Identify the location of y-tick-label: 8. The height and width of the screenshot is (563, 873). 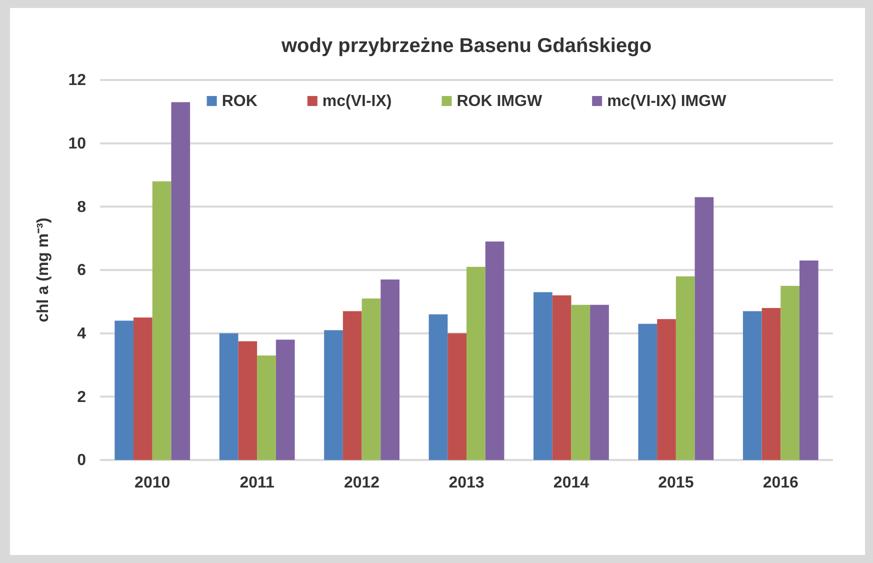
(81, 207).